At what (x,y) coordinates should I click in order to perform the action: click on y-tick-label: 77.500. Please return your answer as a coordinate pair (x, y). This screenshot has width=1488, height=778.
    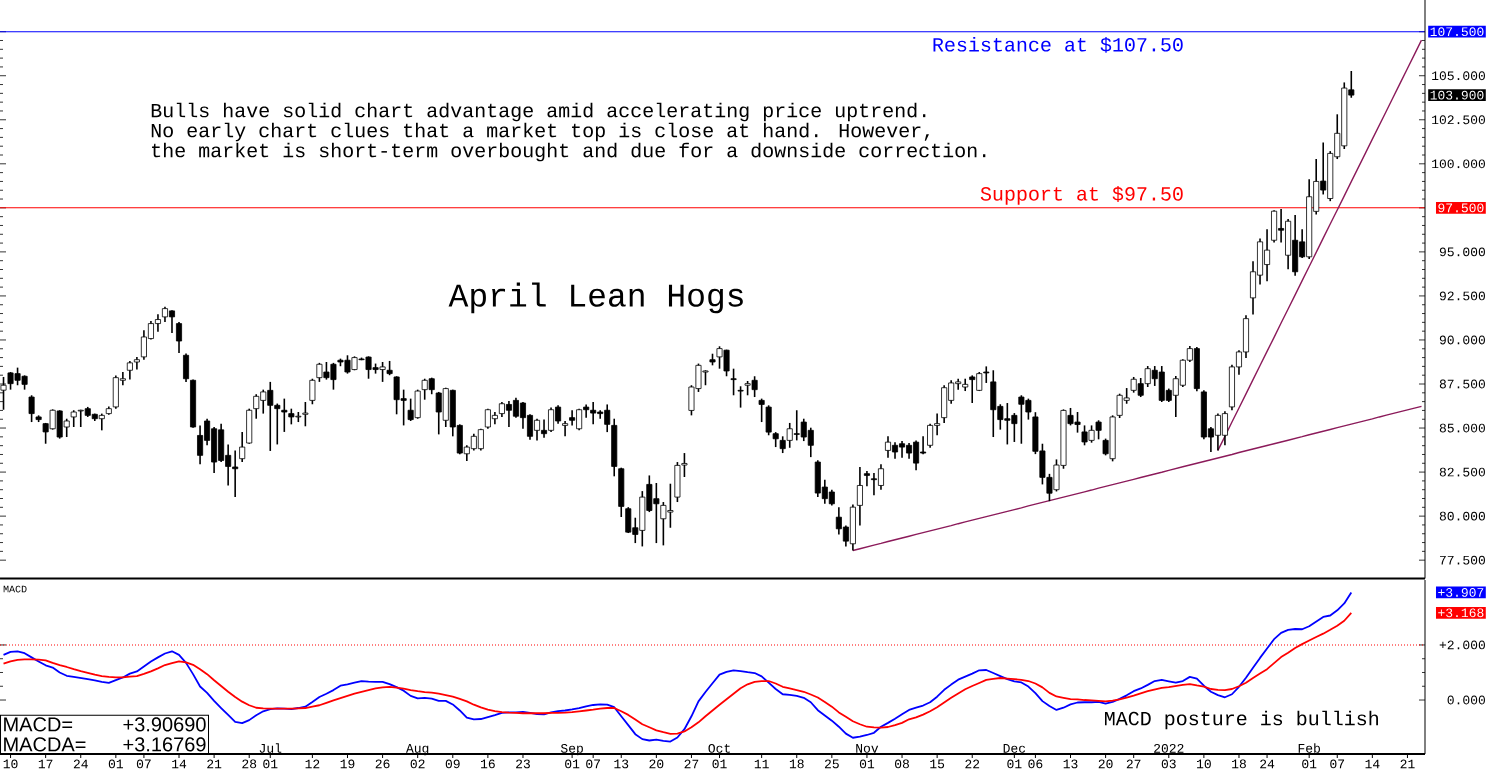
    Looking at the image, I should click on (1462, 560).